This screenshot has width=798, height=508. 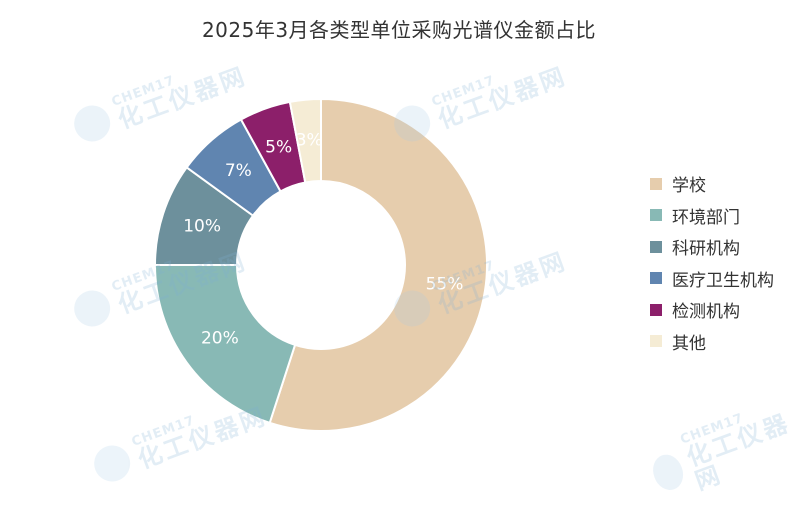 What do you see at coordinates (689, 343) in the screenshot?
I see `legend-label: 其他` at bounding box center [689, 343].